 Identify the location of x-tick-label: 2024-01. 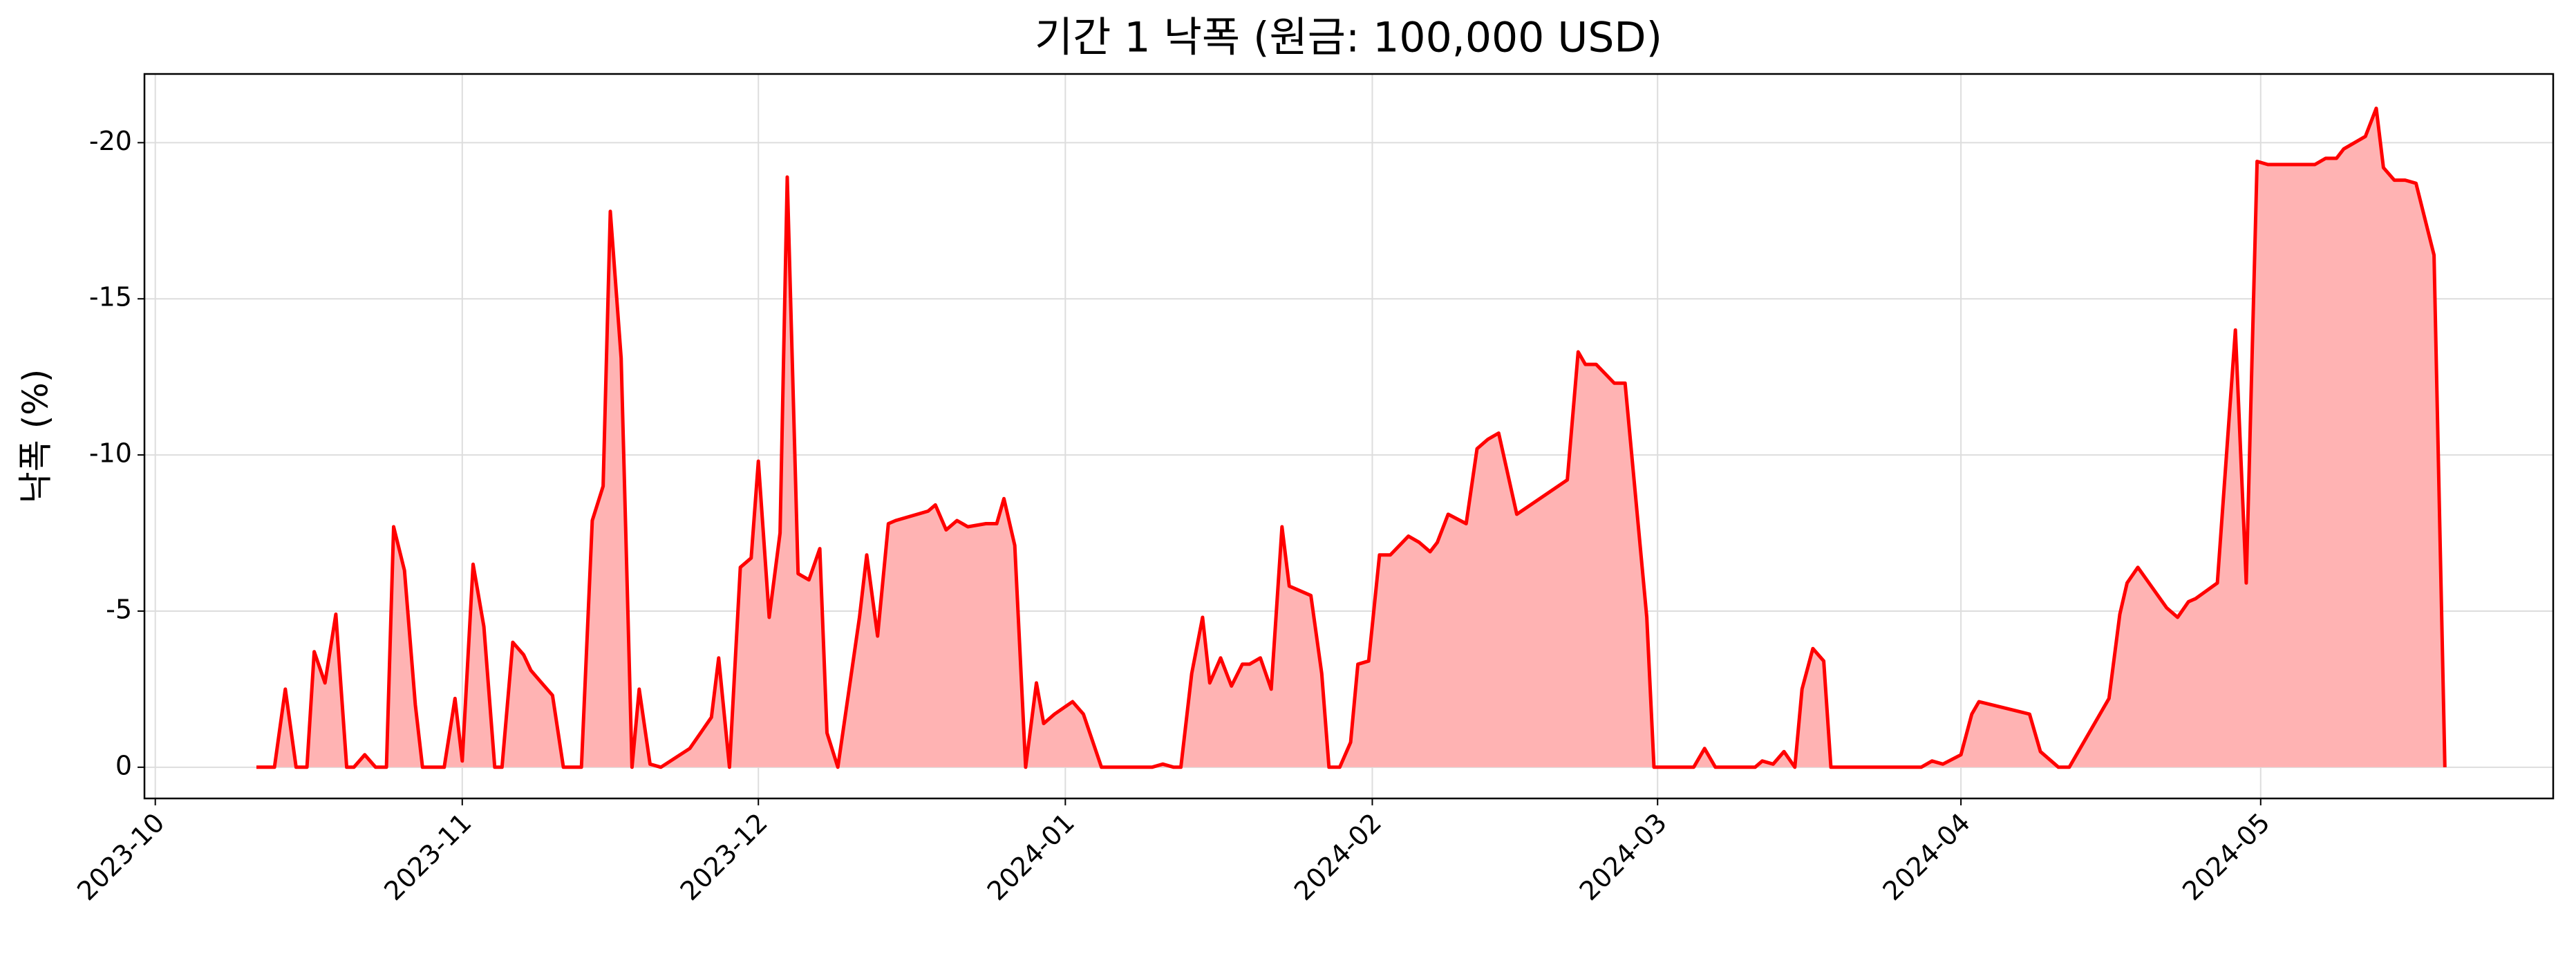
(1030, 856).